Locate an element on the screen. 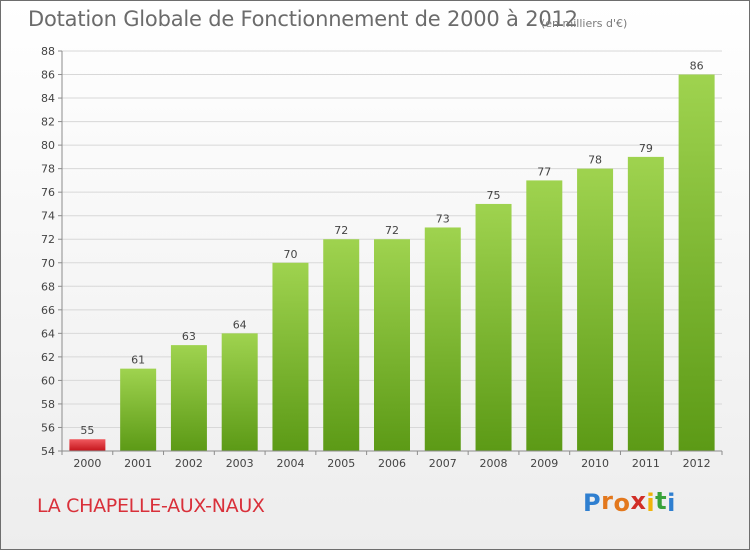 The height and width of the screenshot is (550, 750). y-tick-label: 78 is located at coordinates (48, 169).